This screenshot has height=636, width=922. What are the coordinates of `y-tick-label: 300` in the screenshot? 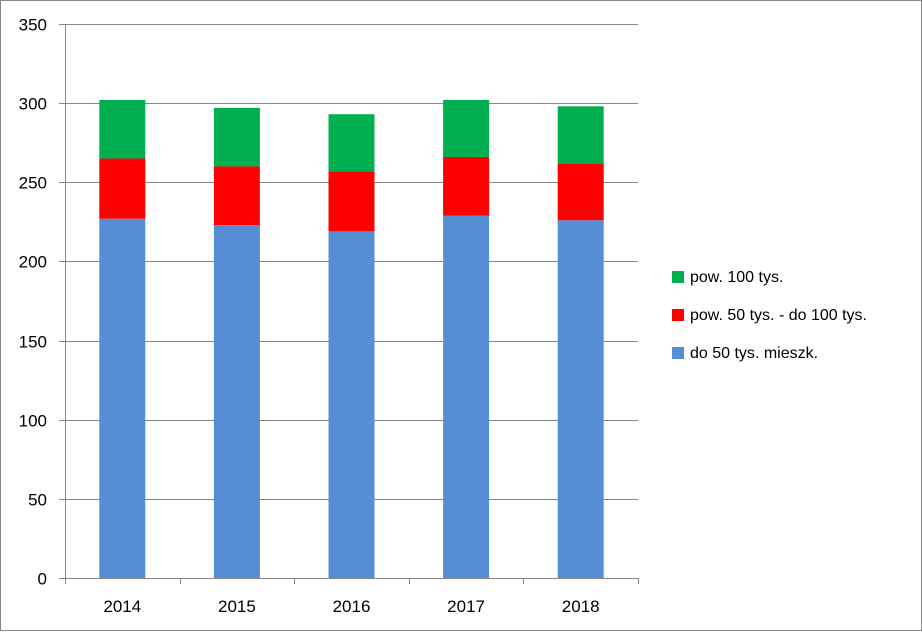 It's located at (33, 104).